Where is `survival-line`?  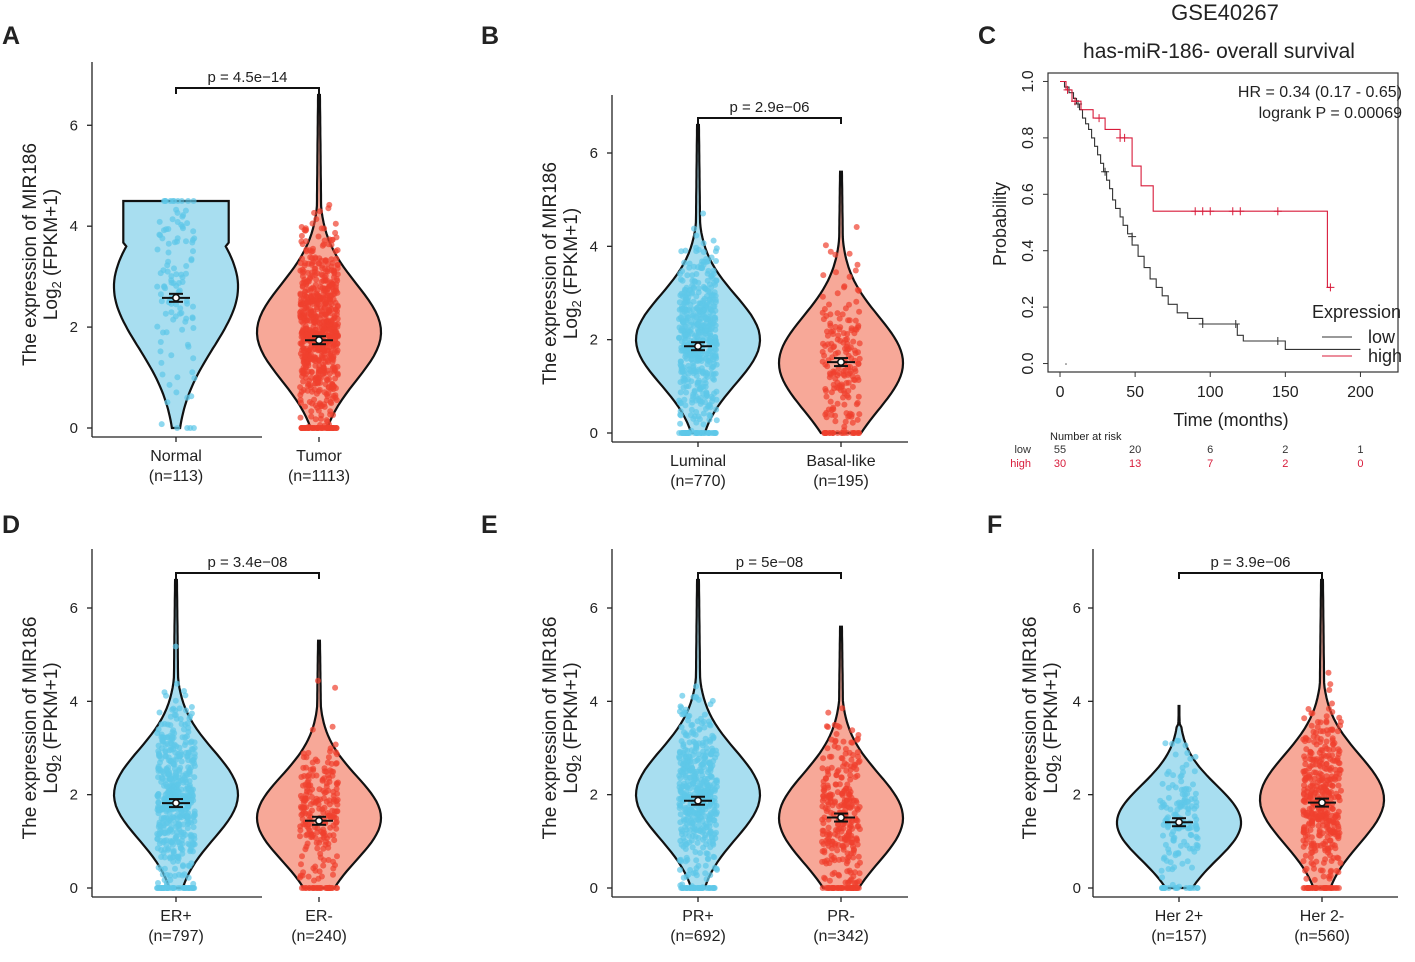
survival-line is located at coordinates (1210, 215).